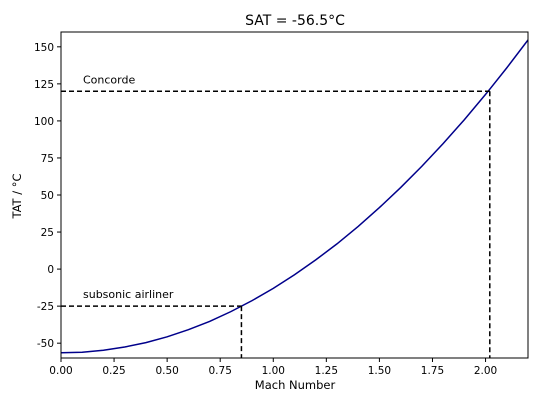 The image size is (540, 405). What do you see at coordinates (113, 371) in the screenshot?
I see `x-tick-label: 0.25` at bounding box center [113, 371].